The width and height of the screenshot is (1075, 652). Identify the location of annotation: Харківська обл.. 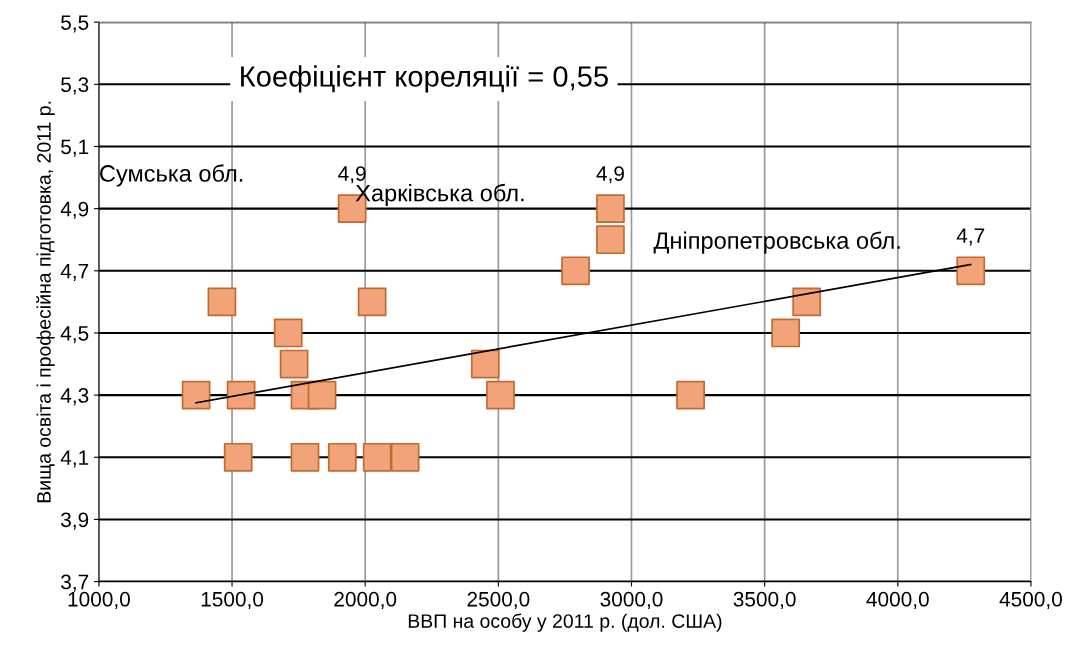
(439, 195).